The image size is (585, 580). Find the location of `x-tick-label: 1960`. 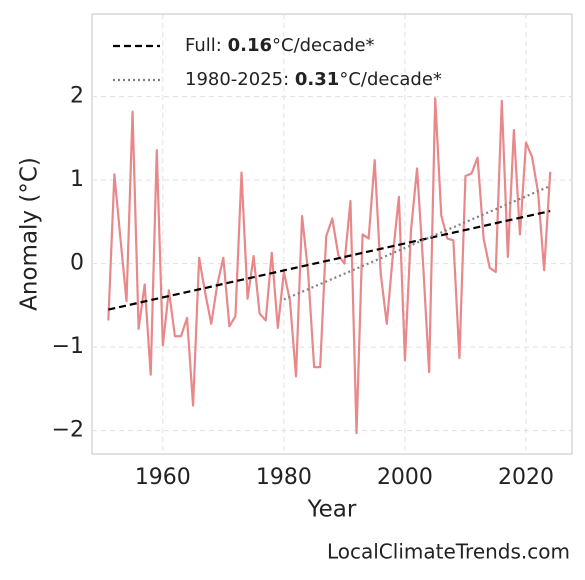

x-tick-label: 1960 is located at coordinates (163, 477).